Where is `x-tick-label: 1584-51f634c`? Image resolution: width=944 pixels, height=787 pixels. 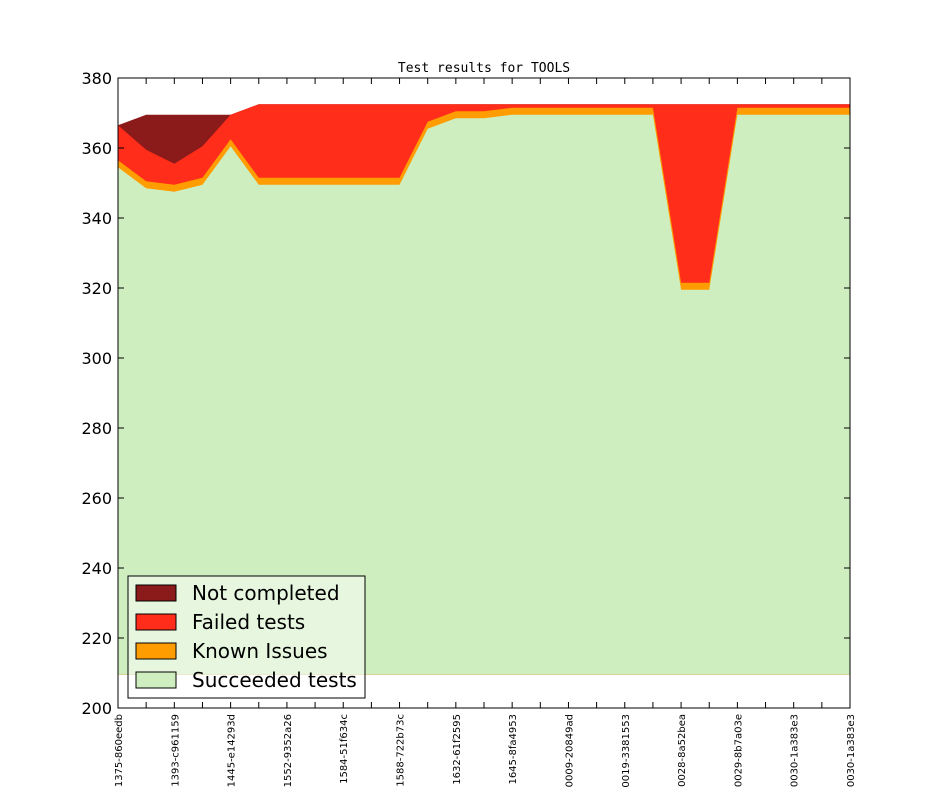 x-tick-label: 1584-51f634c is located at coordinates (344, 749).